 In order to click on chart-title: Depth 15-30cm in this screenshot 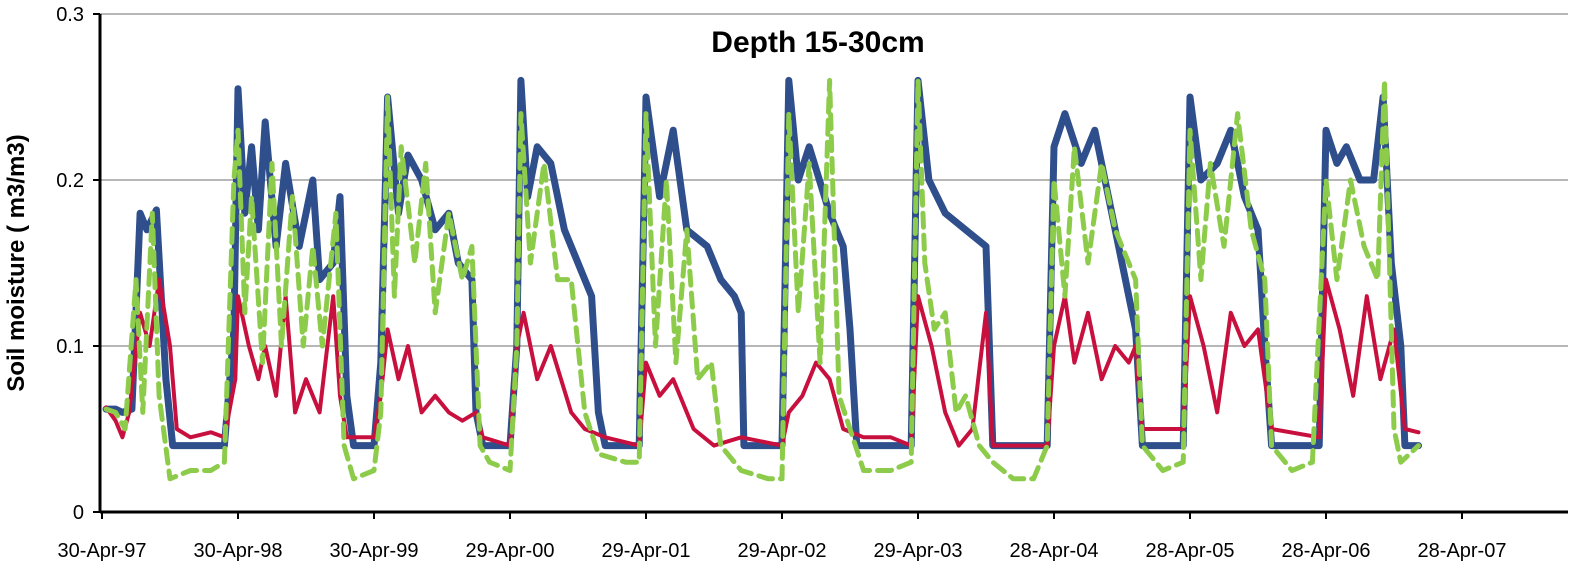, I will do `click(817, 42)`.